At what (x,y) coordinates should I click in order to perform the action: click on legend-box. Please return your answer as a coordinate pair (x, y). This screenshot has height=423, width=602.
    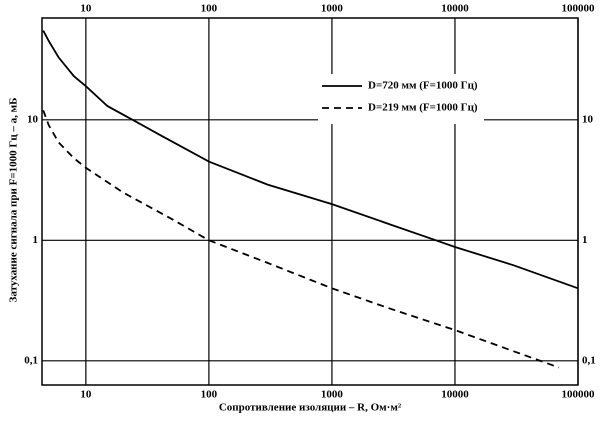
    Looking at the image, I should click on (401, 99).